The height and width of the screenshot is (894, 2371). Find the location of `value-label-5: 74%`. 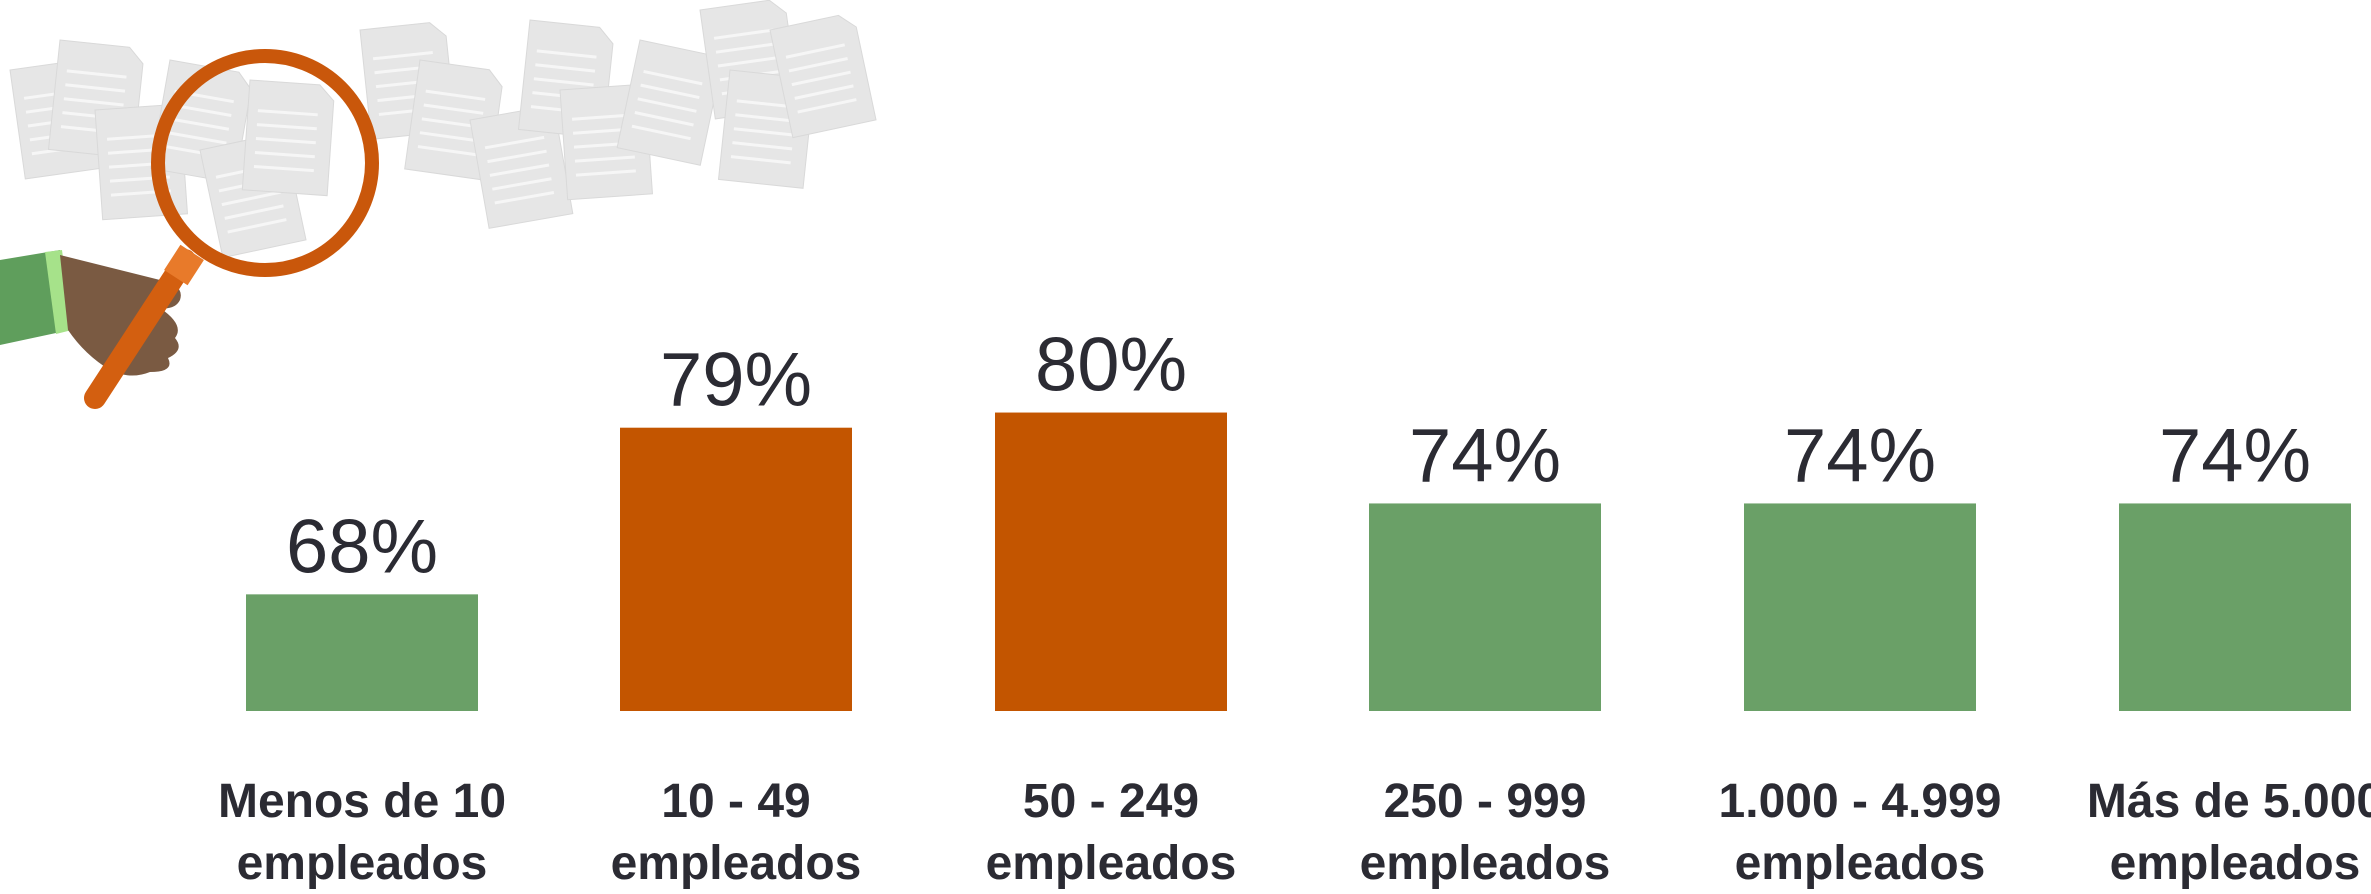

value-label-5: 74% is located at coordinates (1860, 455).